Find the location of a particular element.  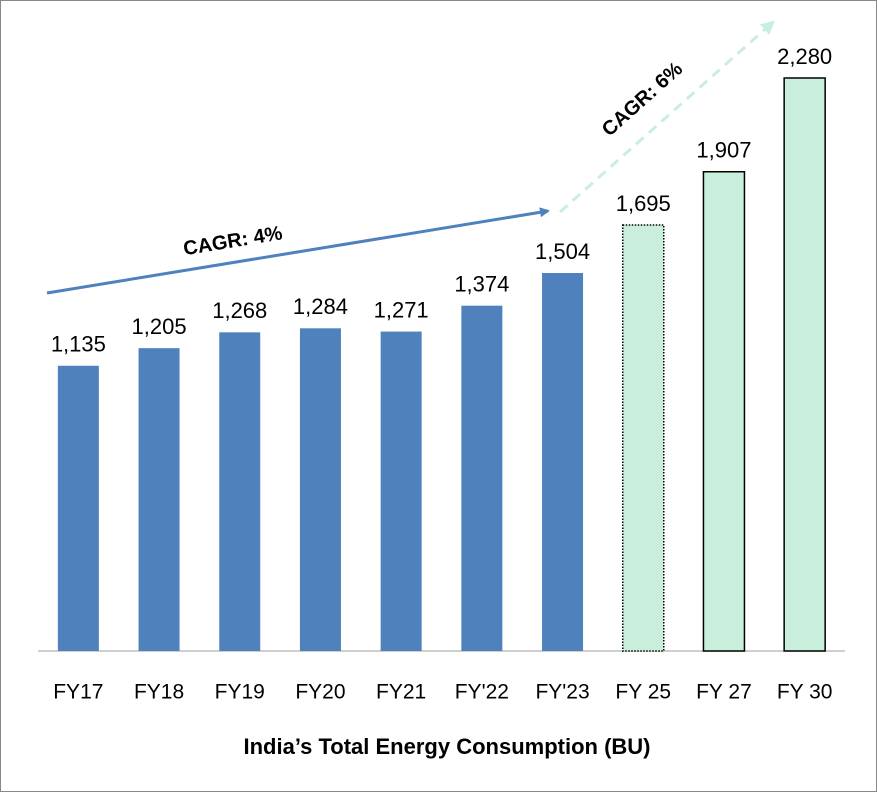

data-label: 1,135 is located at coordinates (78, 344).